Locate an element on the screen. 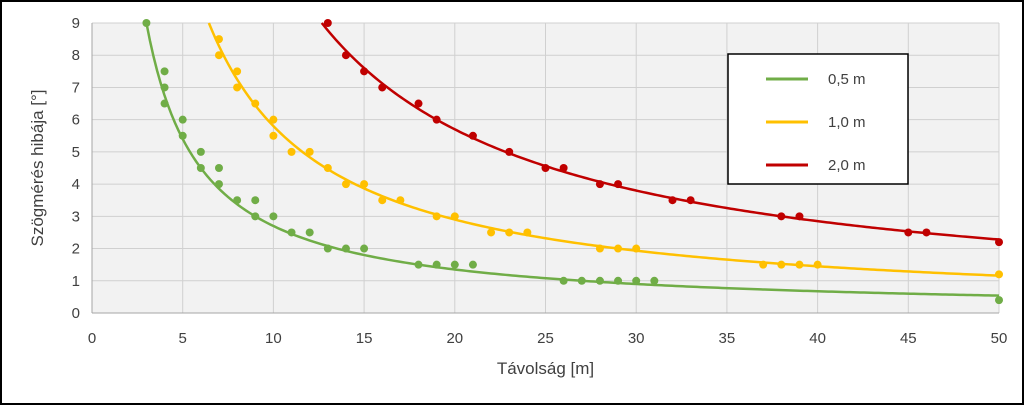  x-tick-label: 0 is located at coordinates (92, 338).